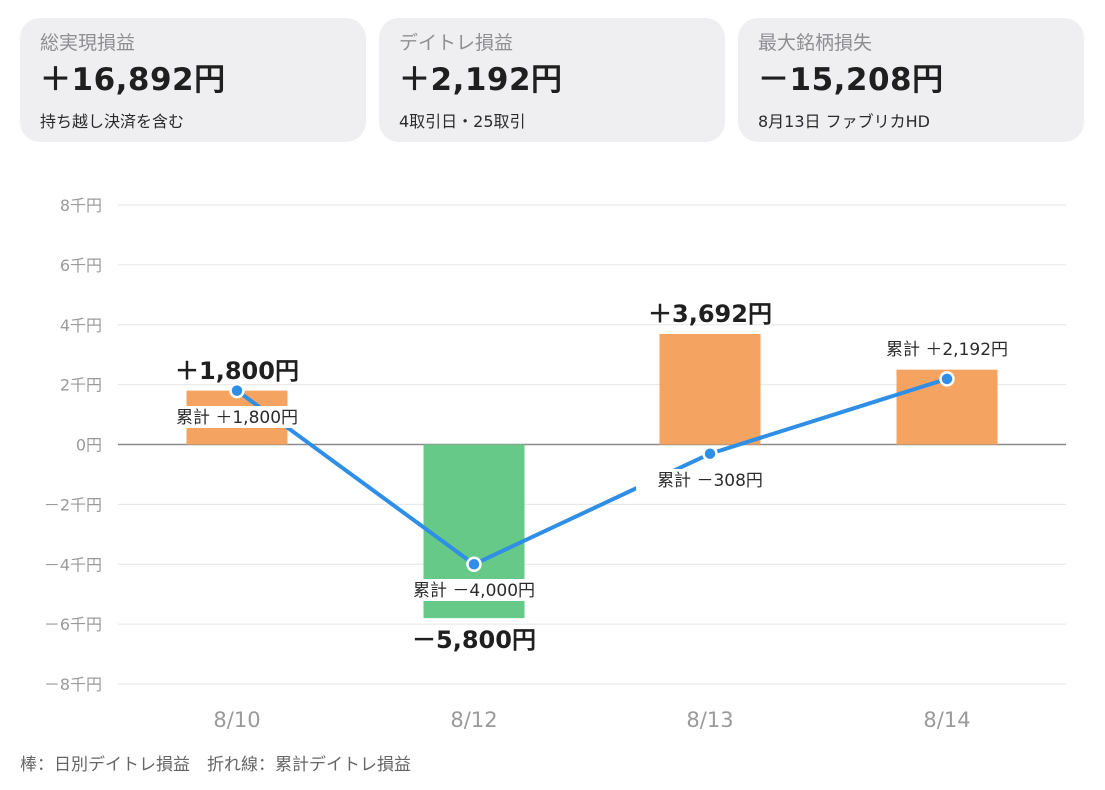 The image size is (1105, 790). What do you see at coordinates (112, 121) in the screenshot?
I see `card-sub: 持ち越し決済を含む` at bounding box center [112, 121].